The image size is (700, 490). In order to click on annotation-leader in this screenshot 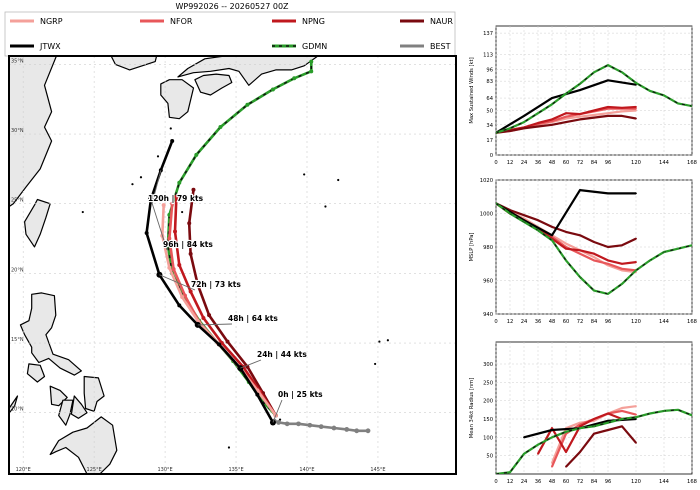, I will do `click(156, 187)`.